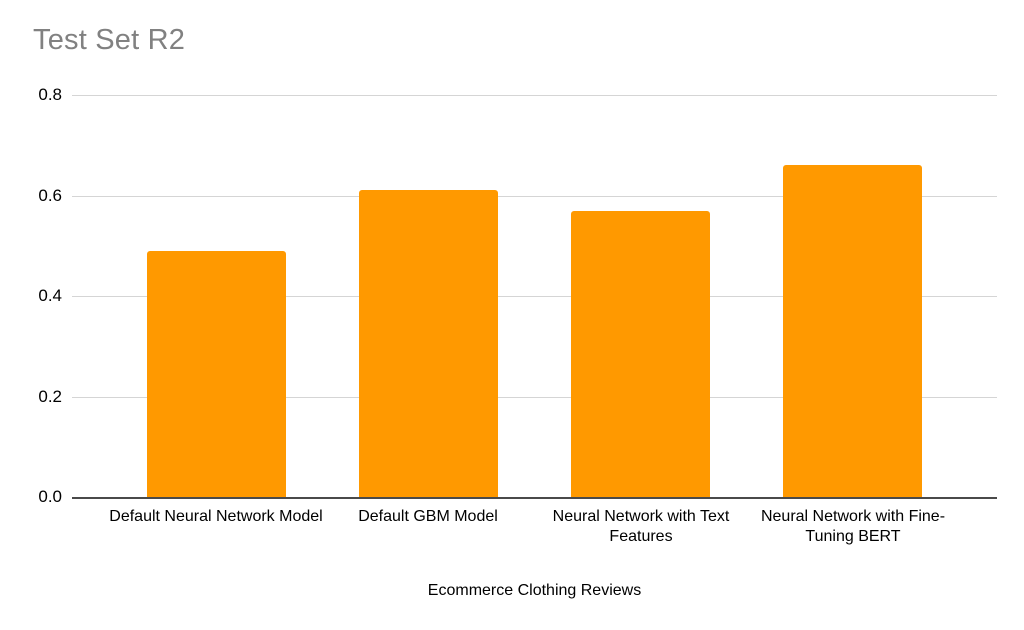 The height and width of the screenshot is (630, 1024). I want to click on x-axis-title: Ecommerce Clothing Reviews, so click(534, 590).